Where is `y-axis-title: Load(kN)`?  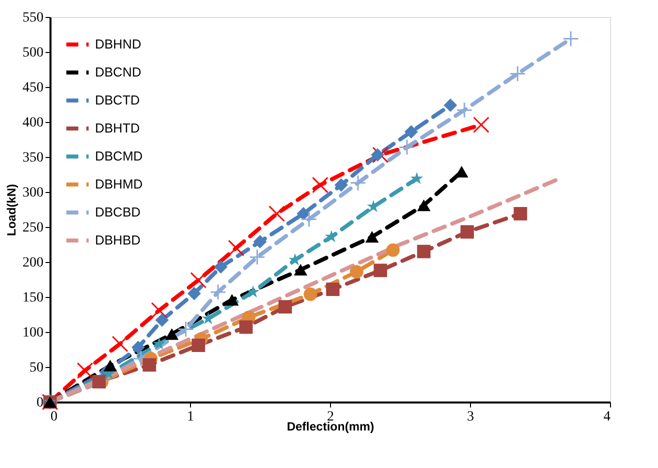 y-axis-title: Load(kN) is located at coordinates (11, 210).